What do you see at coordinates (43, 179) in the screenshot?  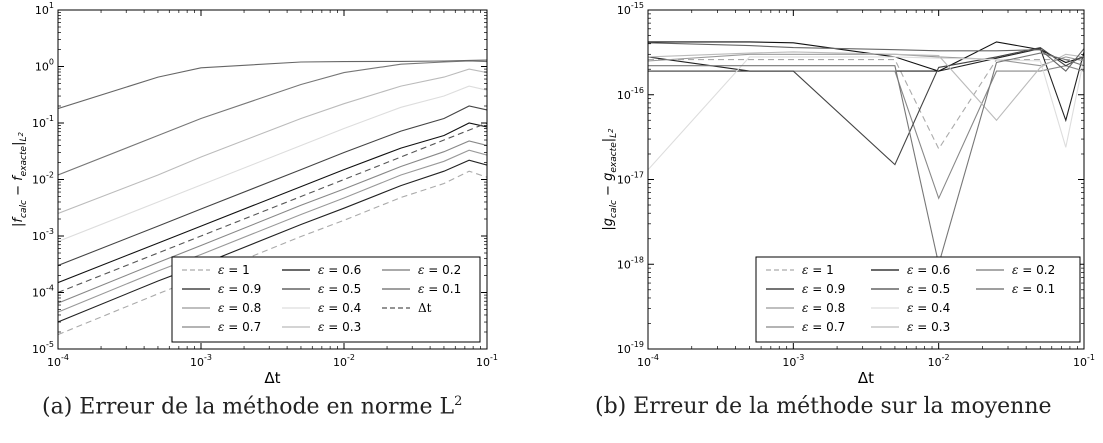 I see `y-tick-label: 10⁻²` at bounding box center [43, 179].